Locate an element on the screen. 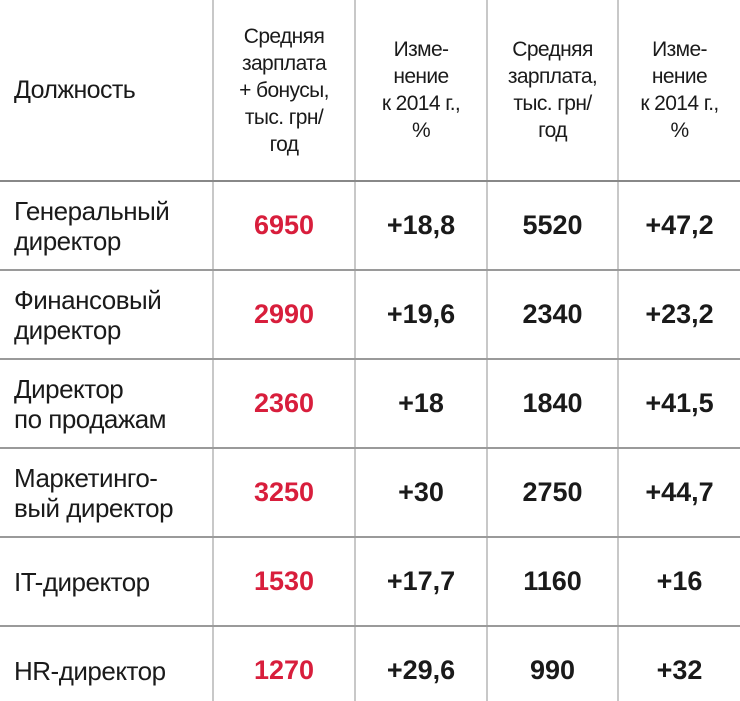  value-cell: +30 is located at coordinates (420, 493).